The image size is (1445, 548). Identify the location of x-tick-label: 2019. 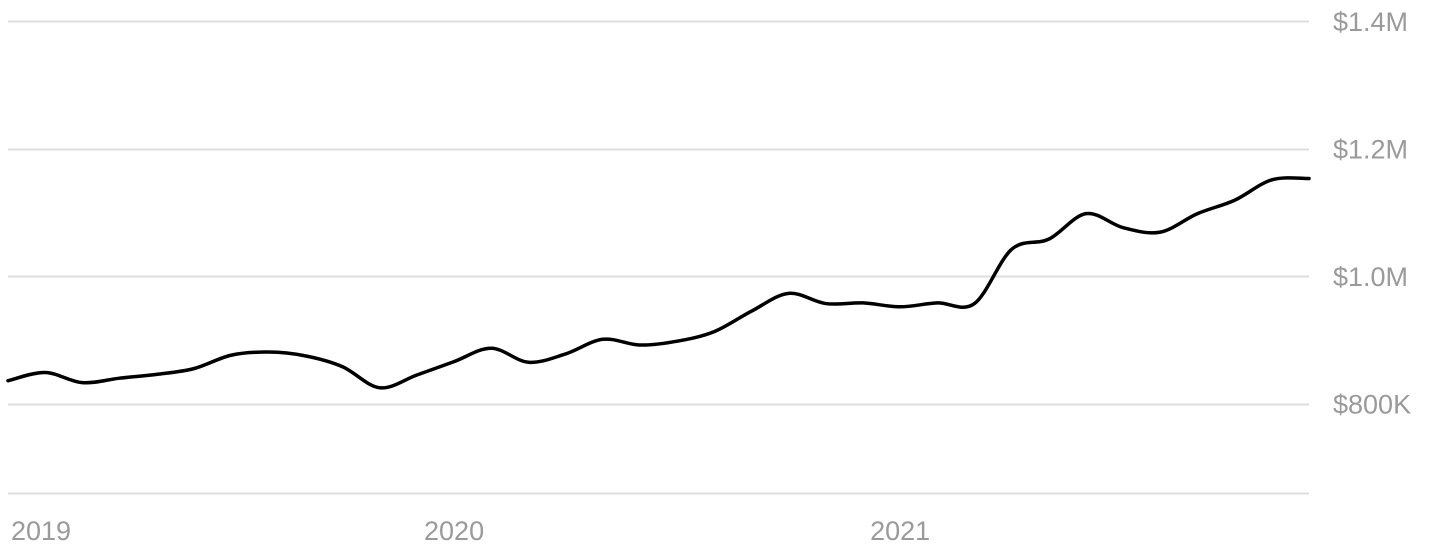
(41, 531).